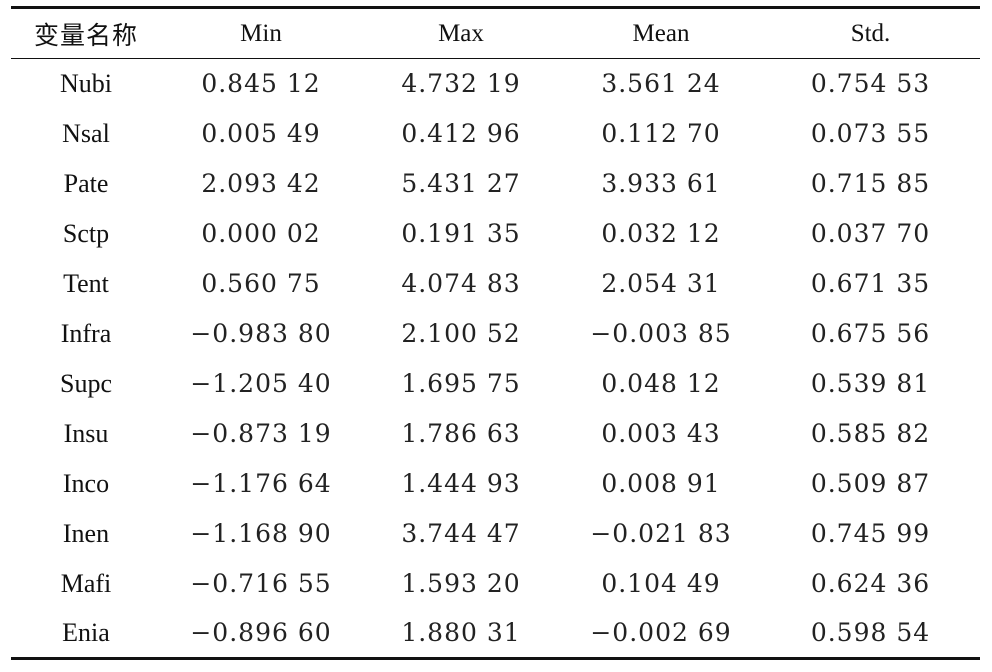  What do you see at coordinates (661, 133) in the screenshot?
I see `mean-cell: 0.112 70` at bounding box center [661, 133].